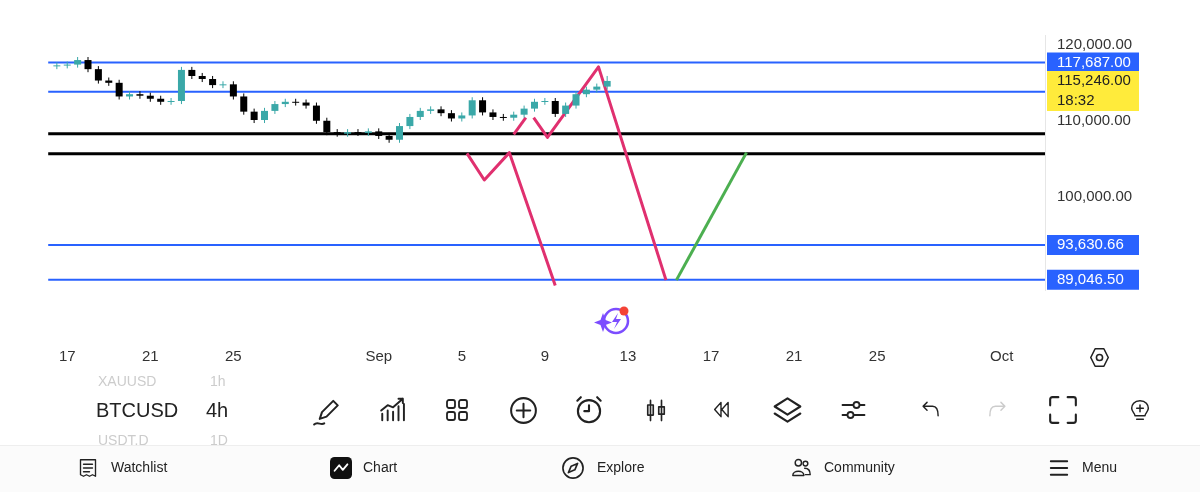 This screenshot has height=493, width=1200. What do you see at coordinates (1095, 44) in the screenshot?
I see `y-tick-label: 120,000.00` at bounding box center [1095, 44].